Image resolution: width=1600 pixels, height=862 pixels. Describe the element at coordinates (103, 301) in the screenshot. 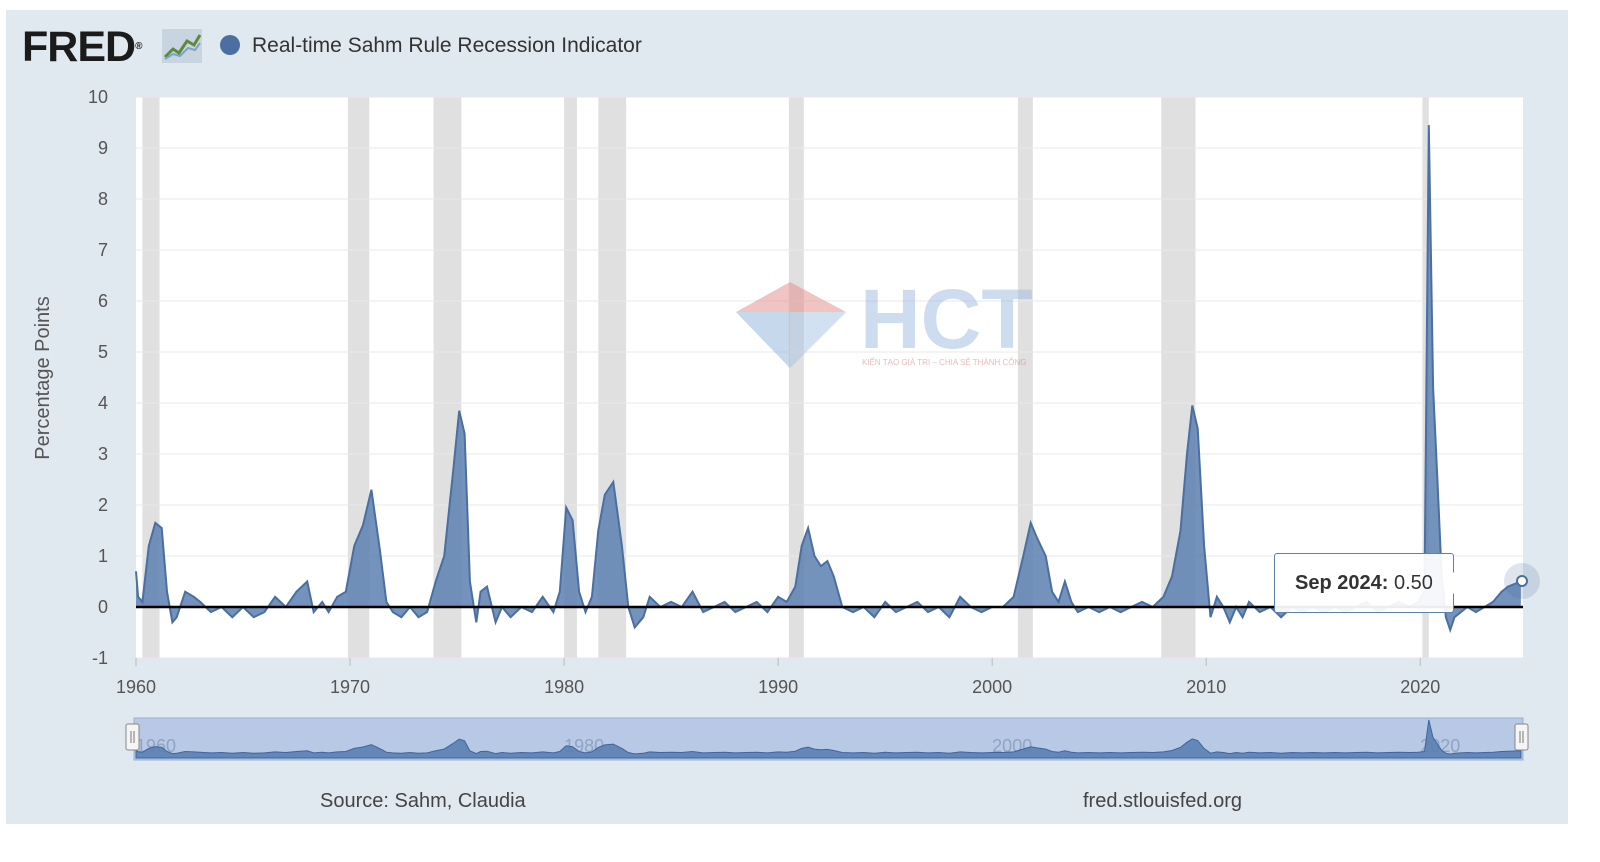

I see `y-tick-label: 6` at that location.